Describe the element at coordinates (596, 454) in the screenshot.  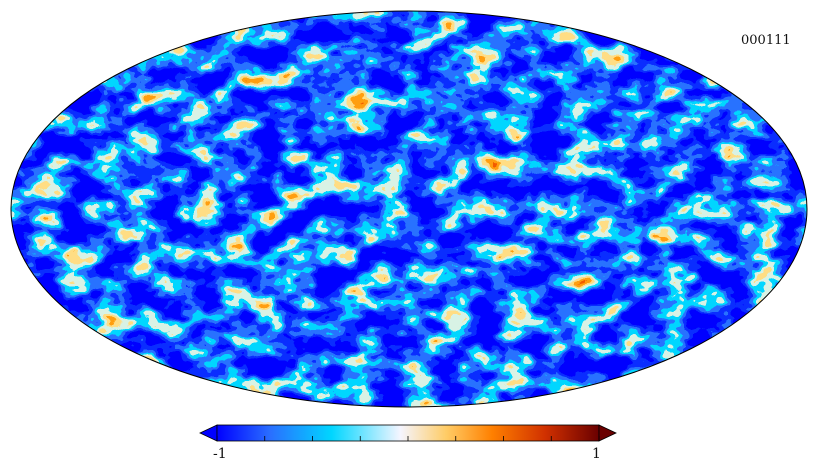
I see `colorbar-max-label: 1` at that location.